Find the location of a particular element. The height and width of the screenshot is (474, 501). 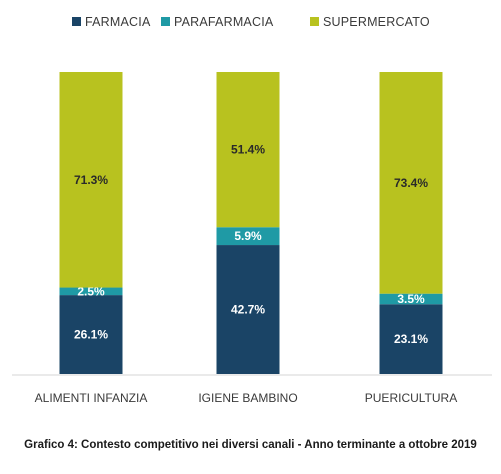

bar-segment-parafarmacia-igiene-bambino is located at coordinates (248, 236).